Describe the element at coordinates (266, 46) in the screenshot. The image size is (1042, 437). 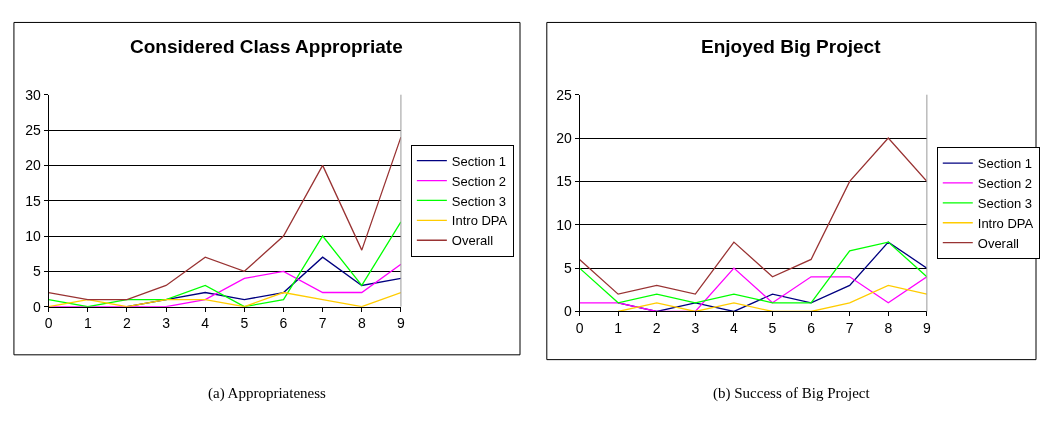
I see `chart-title: Considered Class Appropriate` at that location.